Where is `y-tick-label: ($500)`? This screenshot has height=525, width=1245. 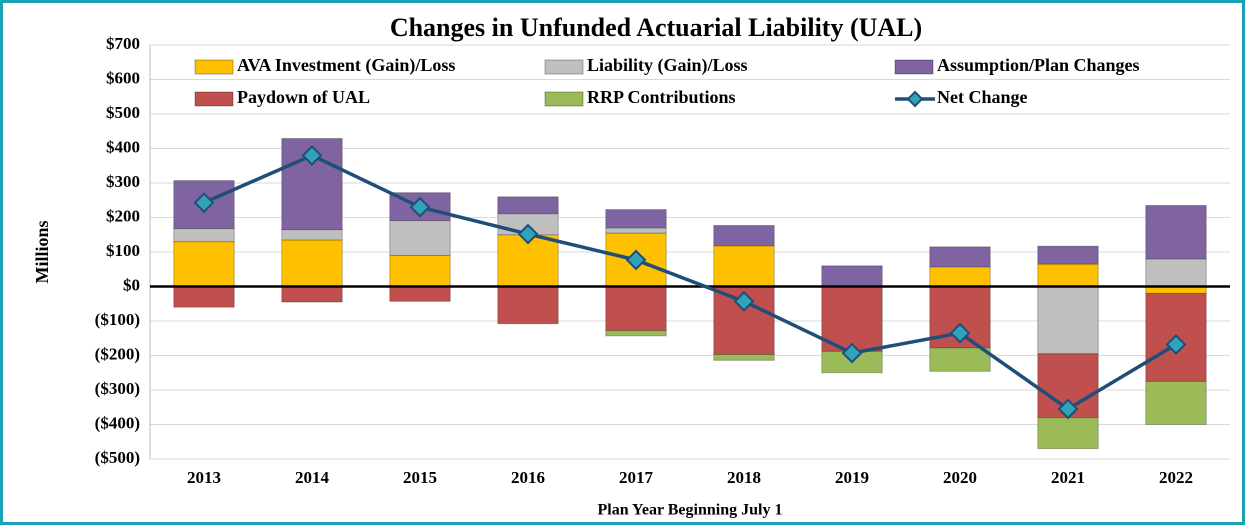 y-tick-label: ($500) is located at coordinates (117, 457).